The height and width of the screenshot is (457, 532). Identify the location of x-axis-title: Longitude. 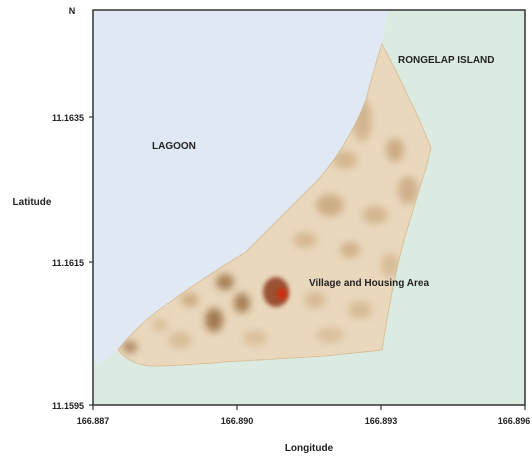
(309, 448).